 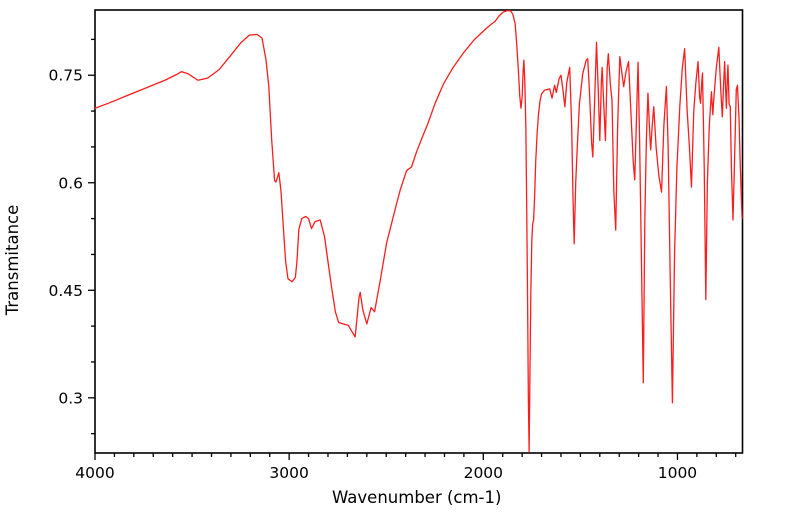 I want to click on x-axis-title: Wavenumber (cm-1), so click(x=416, y=497).